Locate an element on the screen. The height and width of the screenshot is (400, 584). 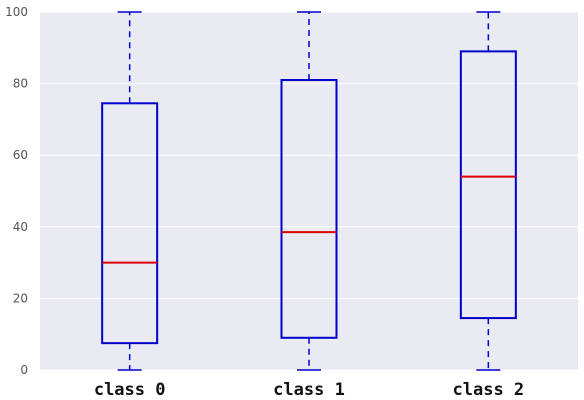
y-tick-label-60: 60 is located at coordinates (20, 155).